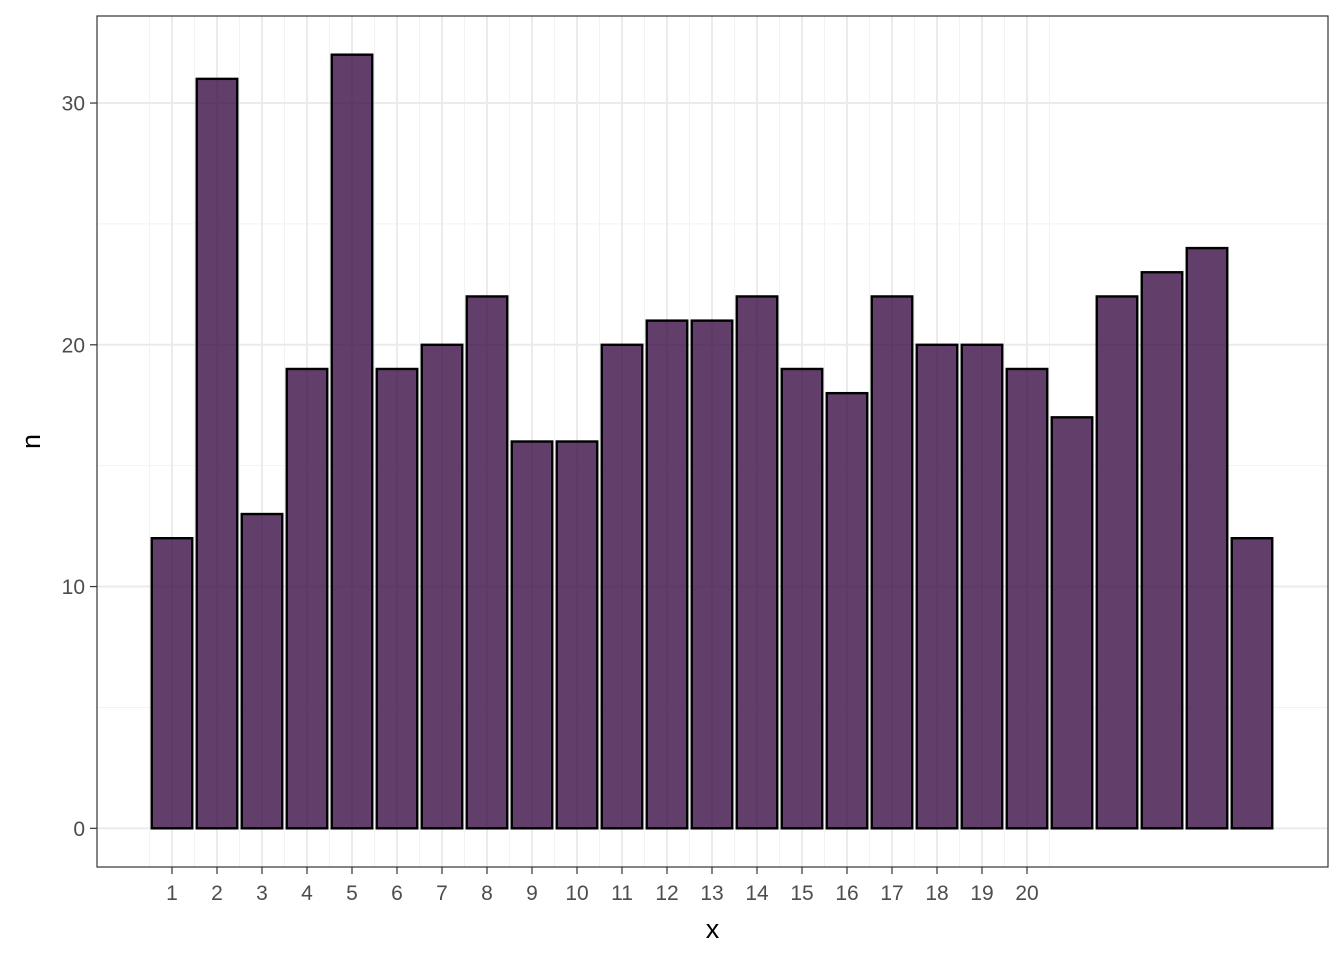  What do you see at coordinates (713, 929) in the screenshot?
I see `x-axis-title: x` at bounding box center [713, 929].